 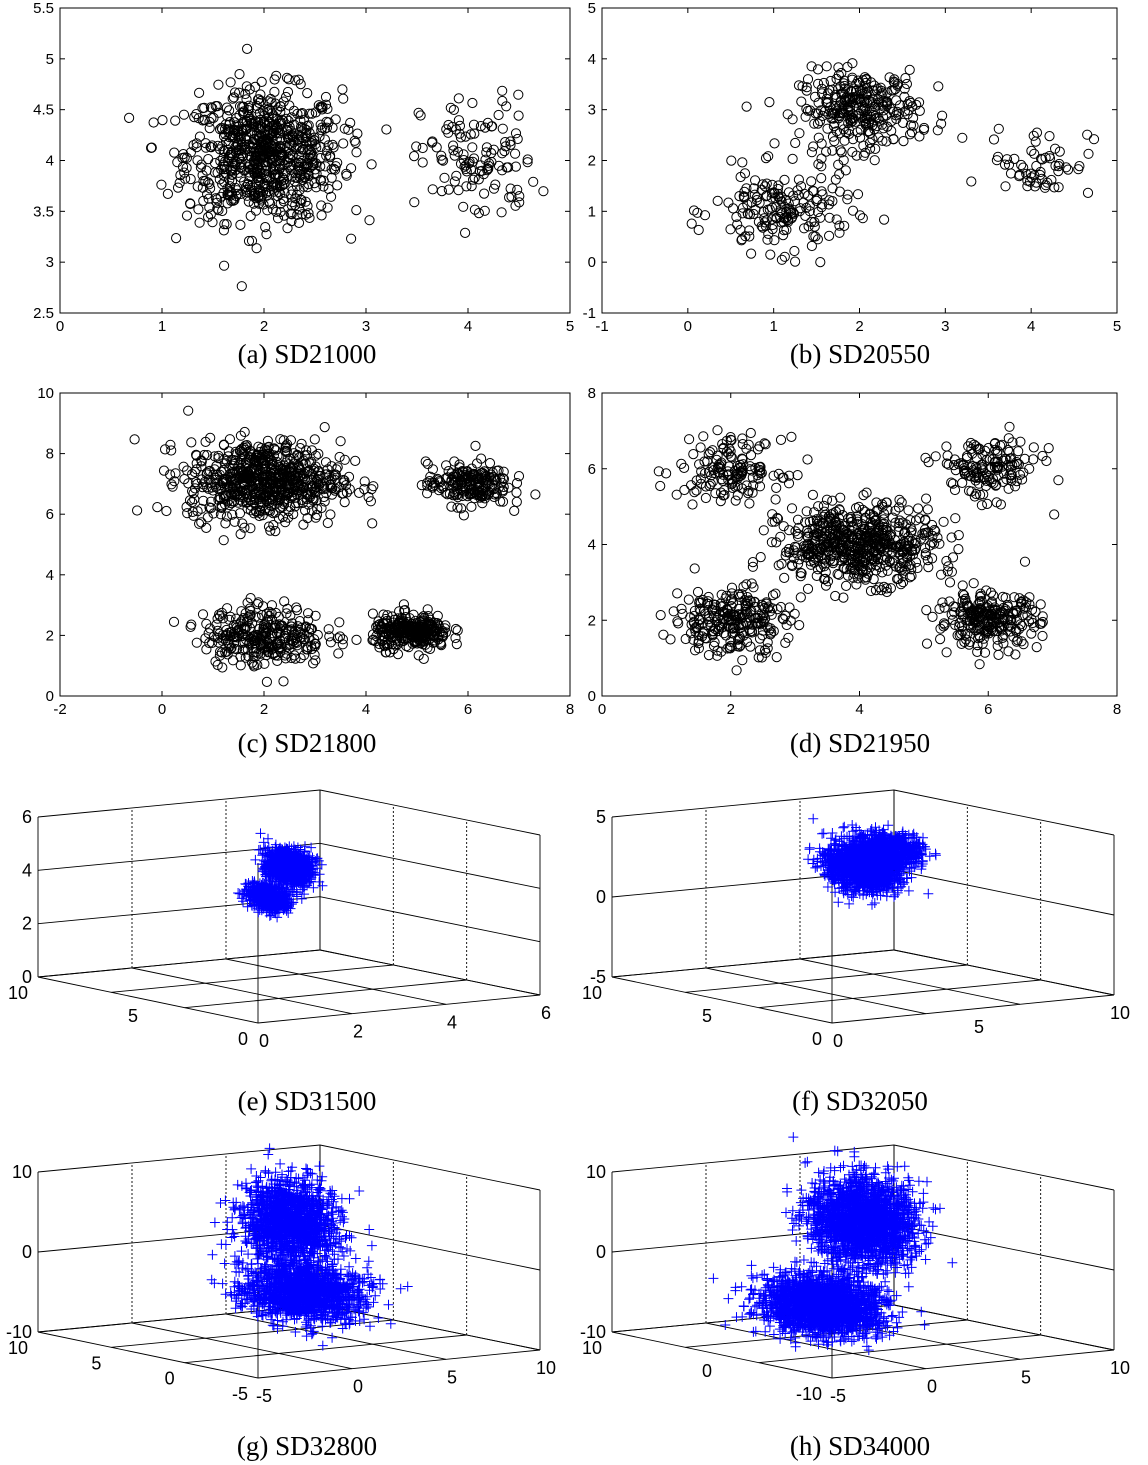 What do you see at coordinates (688, 326) in the screenshot?
I see `x-tick-label: 0` at bounding box center [688, 326].